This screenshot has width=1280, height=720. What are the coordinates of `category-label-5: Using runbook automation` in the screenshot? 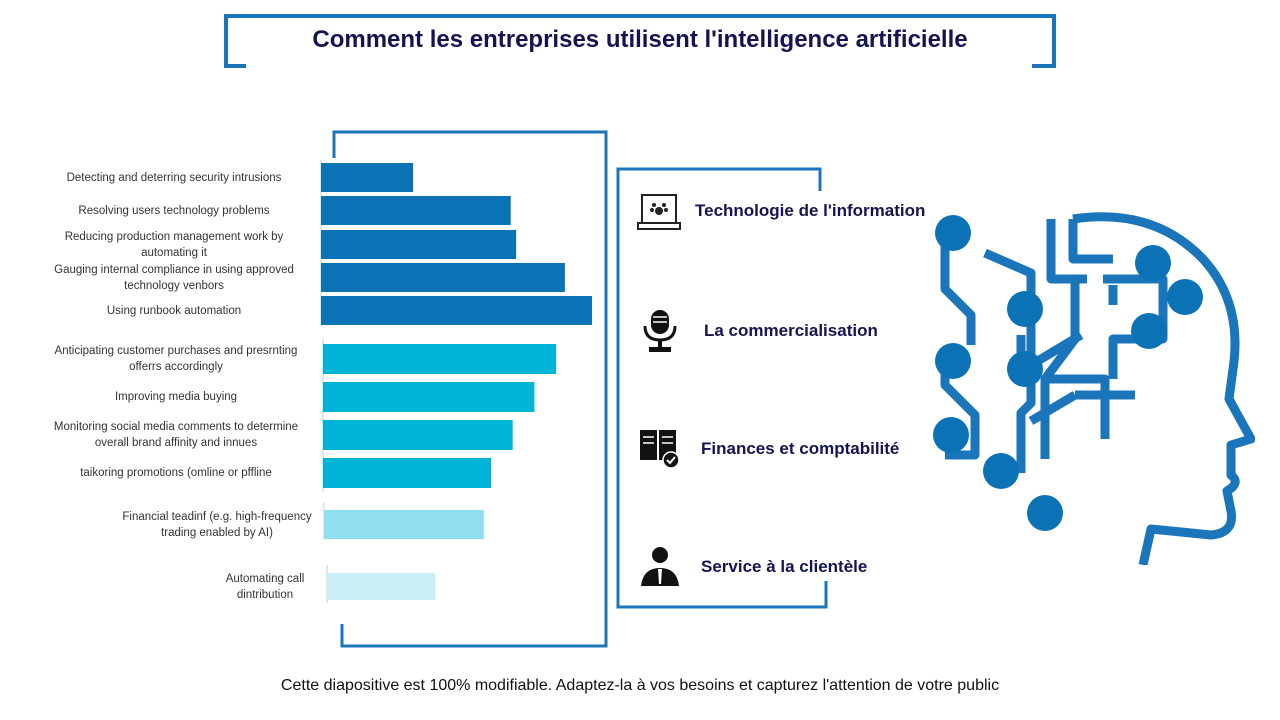 It's located at (174, 310).